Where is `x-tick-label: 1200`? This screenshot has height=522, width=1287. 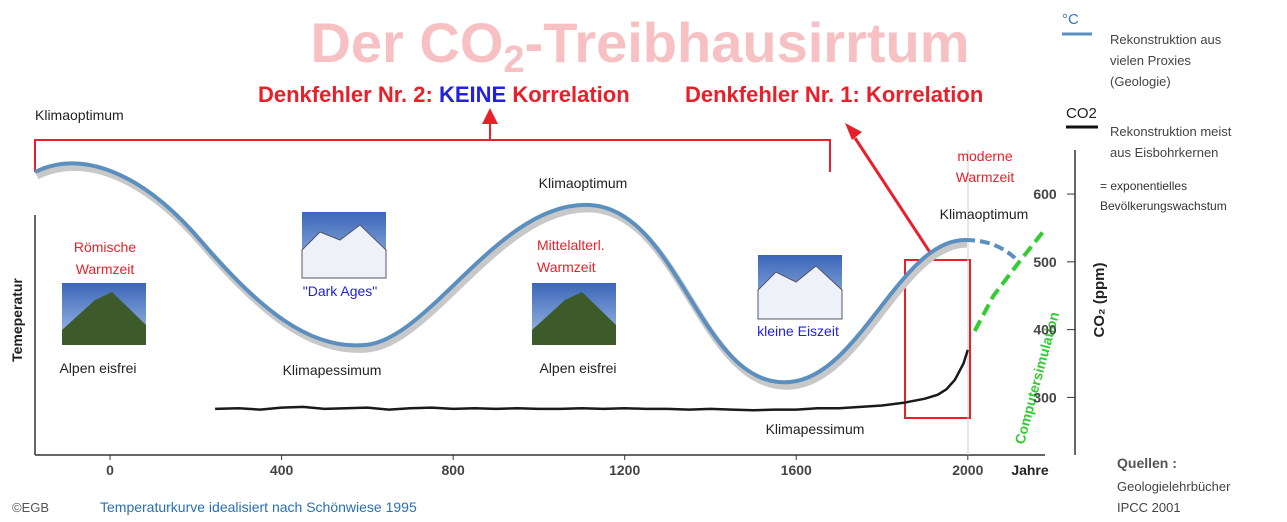 x-tick-label: 1200 is located at coordinates (624, 470).